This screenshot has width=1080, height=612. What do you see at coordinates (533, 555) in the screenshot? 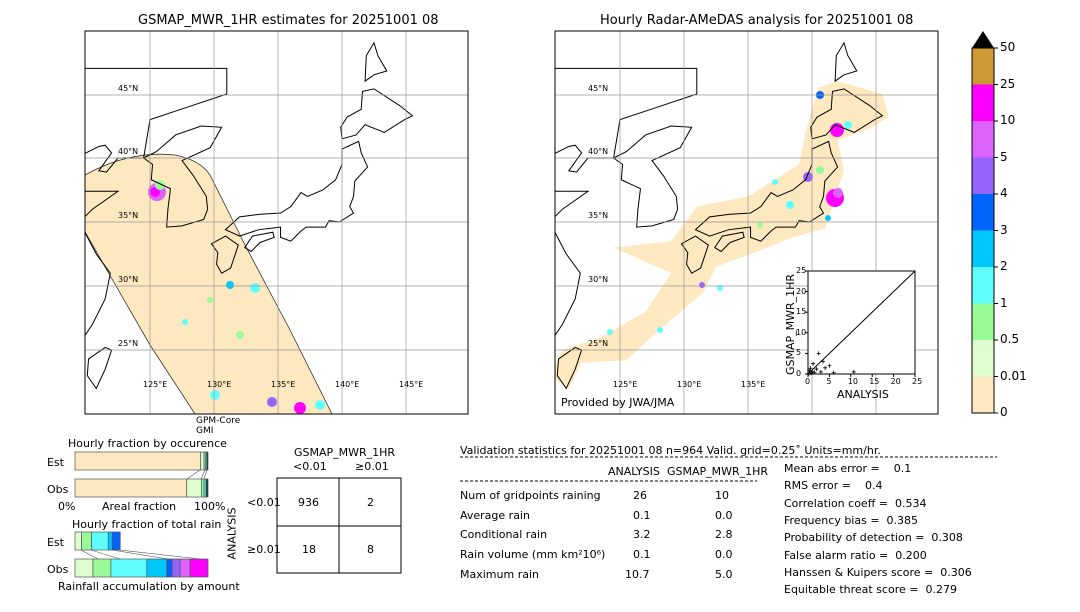
I see `stat-row-label: Rain volume (mm km²10⁶)` at bounding box center [533, 555].